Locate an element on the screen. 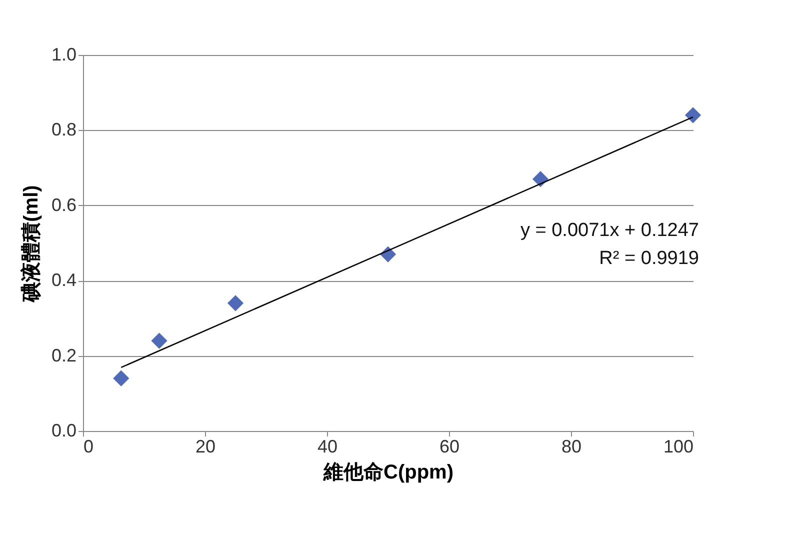 The width and height of the screenshot is (809, 537). x-tick-label: 40 is located at coordinates (327, 446).